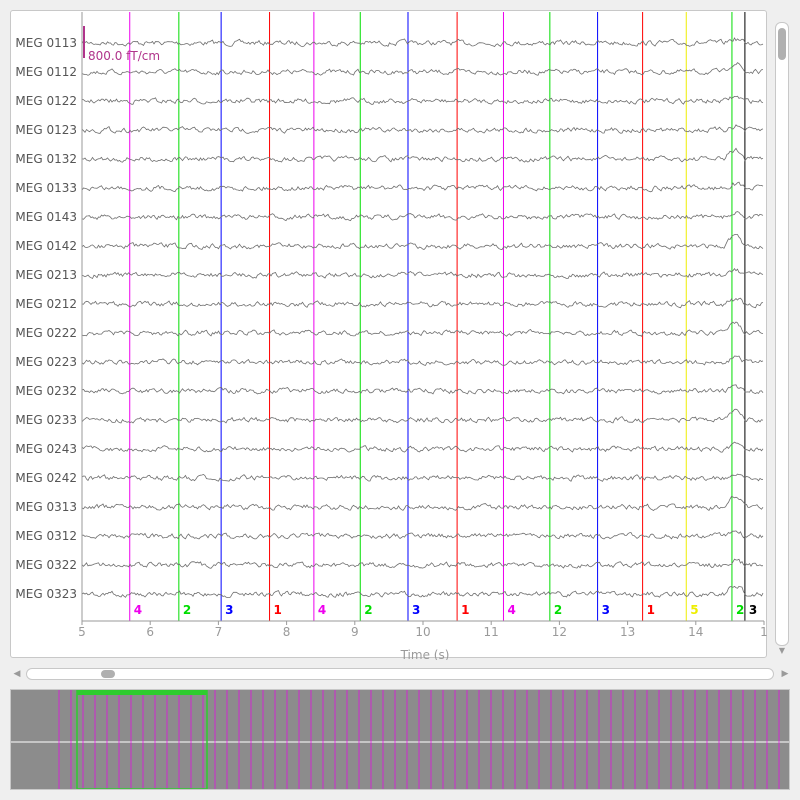  Describe the element at coordinates (782, 650) in the screenshot. I see `scroll-down-arrow-icon: ▼` at that location.